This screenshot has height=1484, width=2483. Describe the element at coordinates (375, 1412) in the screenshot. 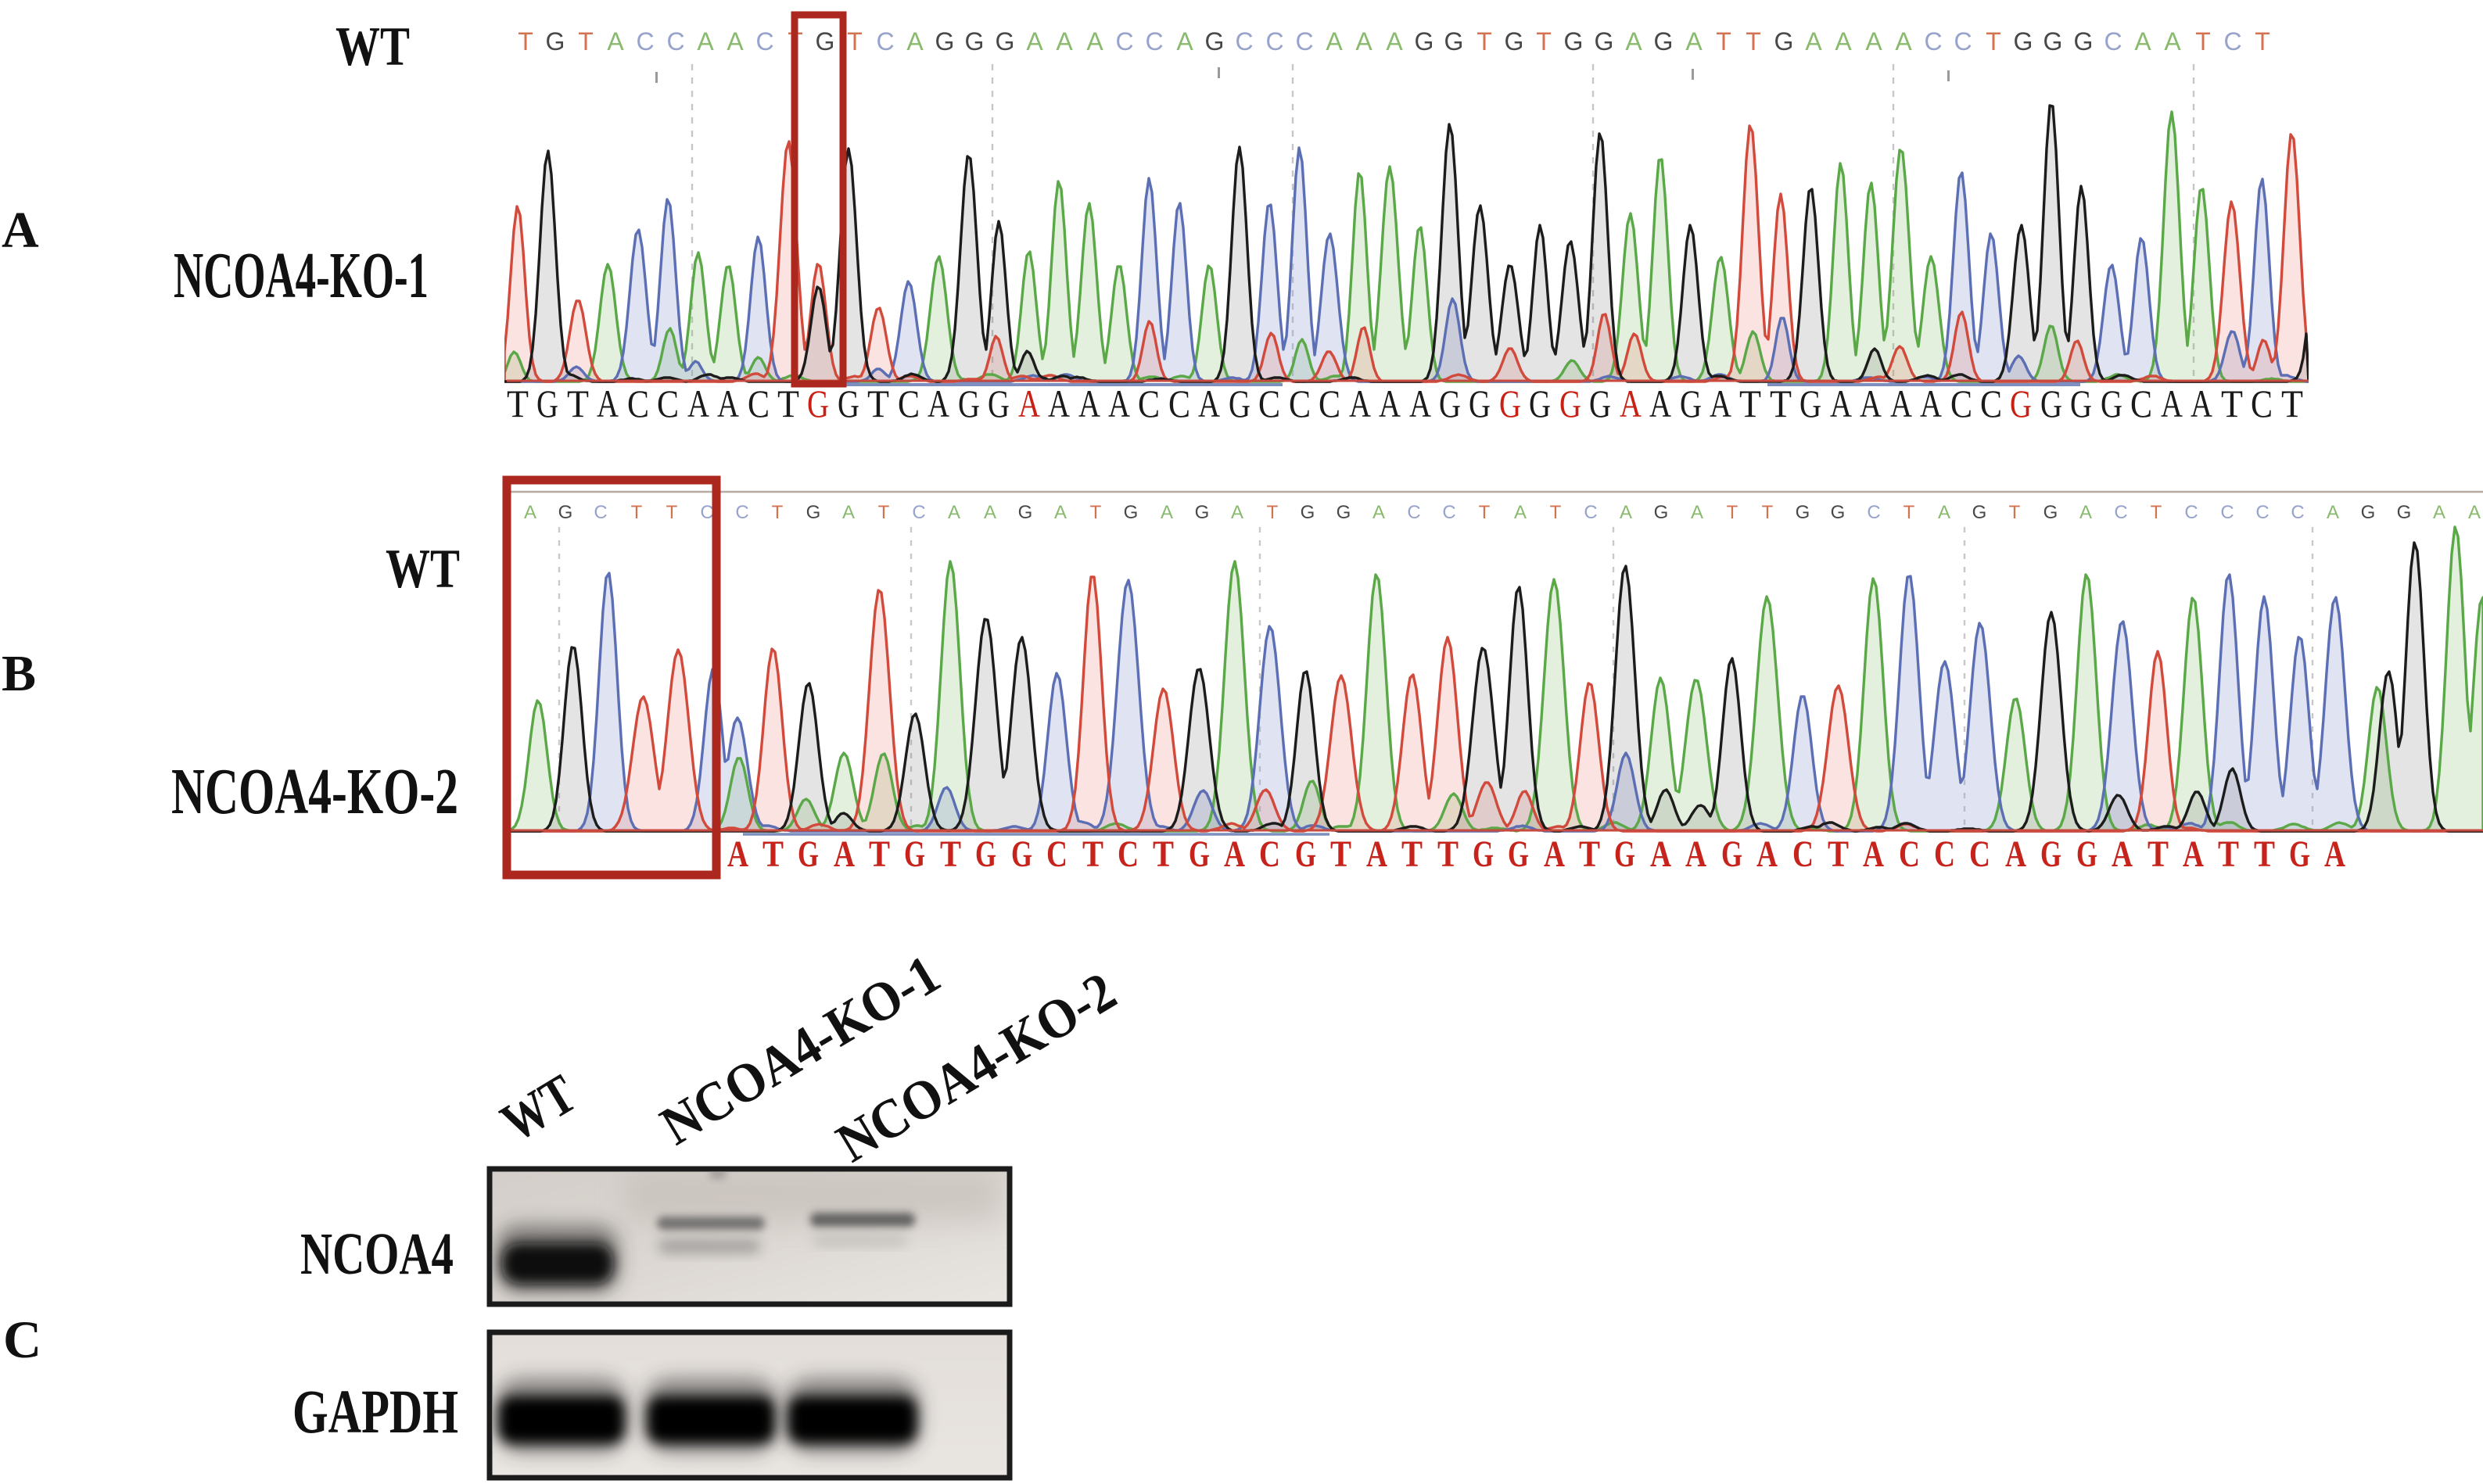

I see `svg-text: GAPDH` at that location.